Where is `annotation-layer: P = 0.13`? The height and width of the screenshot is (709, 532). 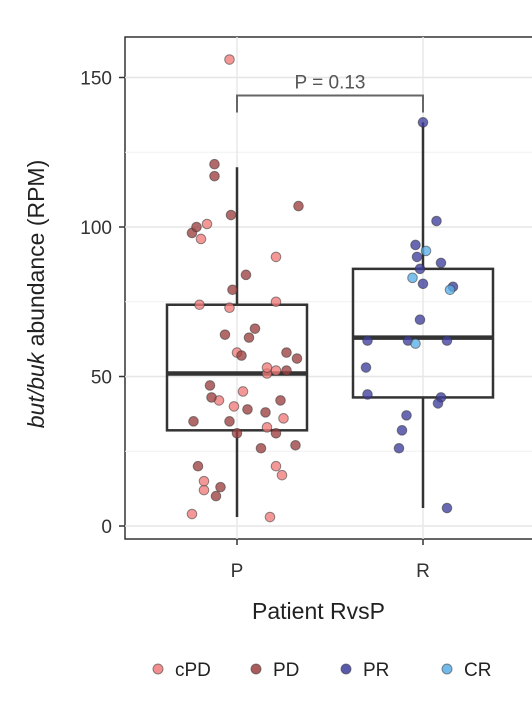 annotation-layer: P = 0.13 is located at coordinates (330, 92).